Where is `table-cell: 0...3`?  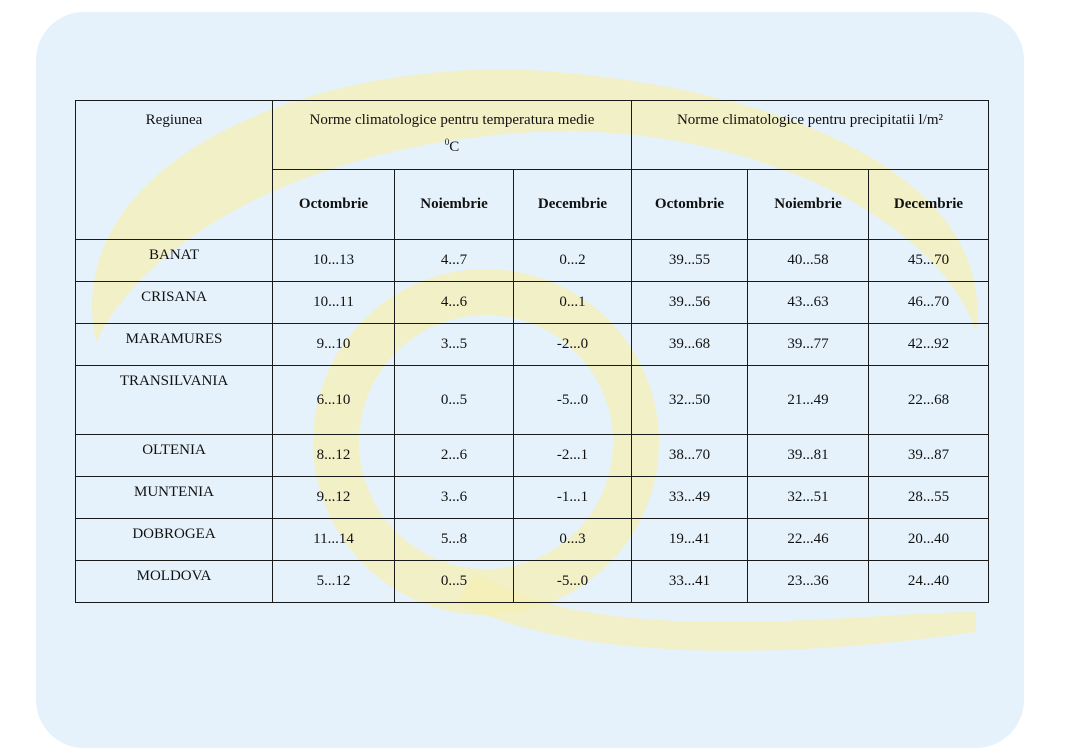 table-cell: 0...3 is located at coordinates (572, 539).